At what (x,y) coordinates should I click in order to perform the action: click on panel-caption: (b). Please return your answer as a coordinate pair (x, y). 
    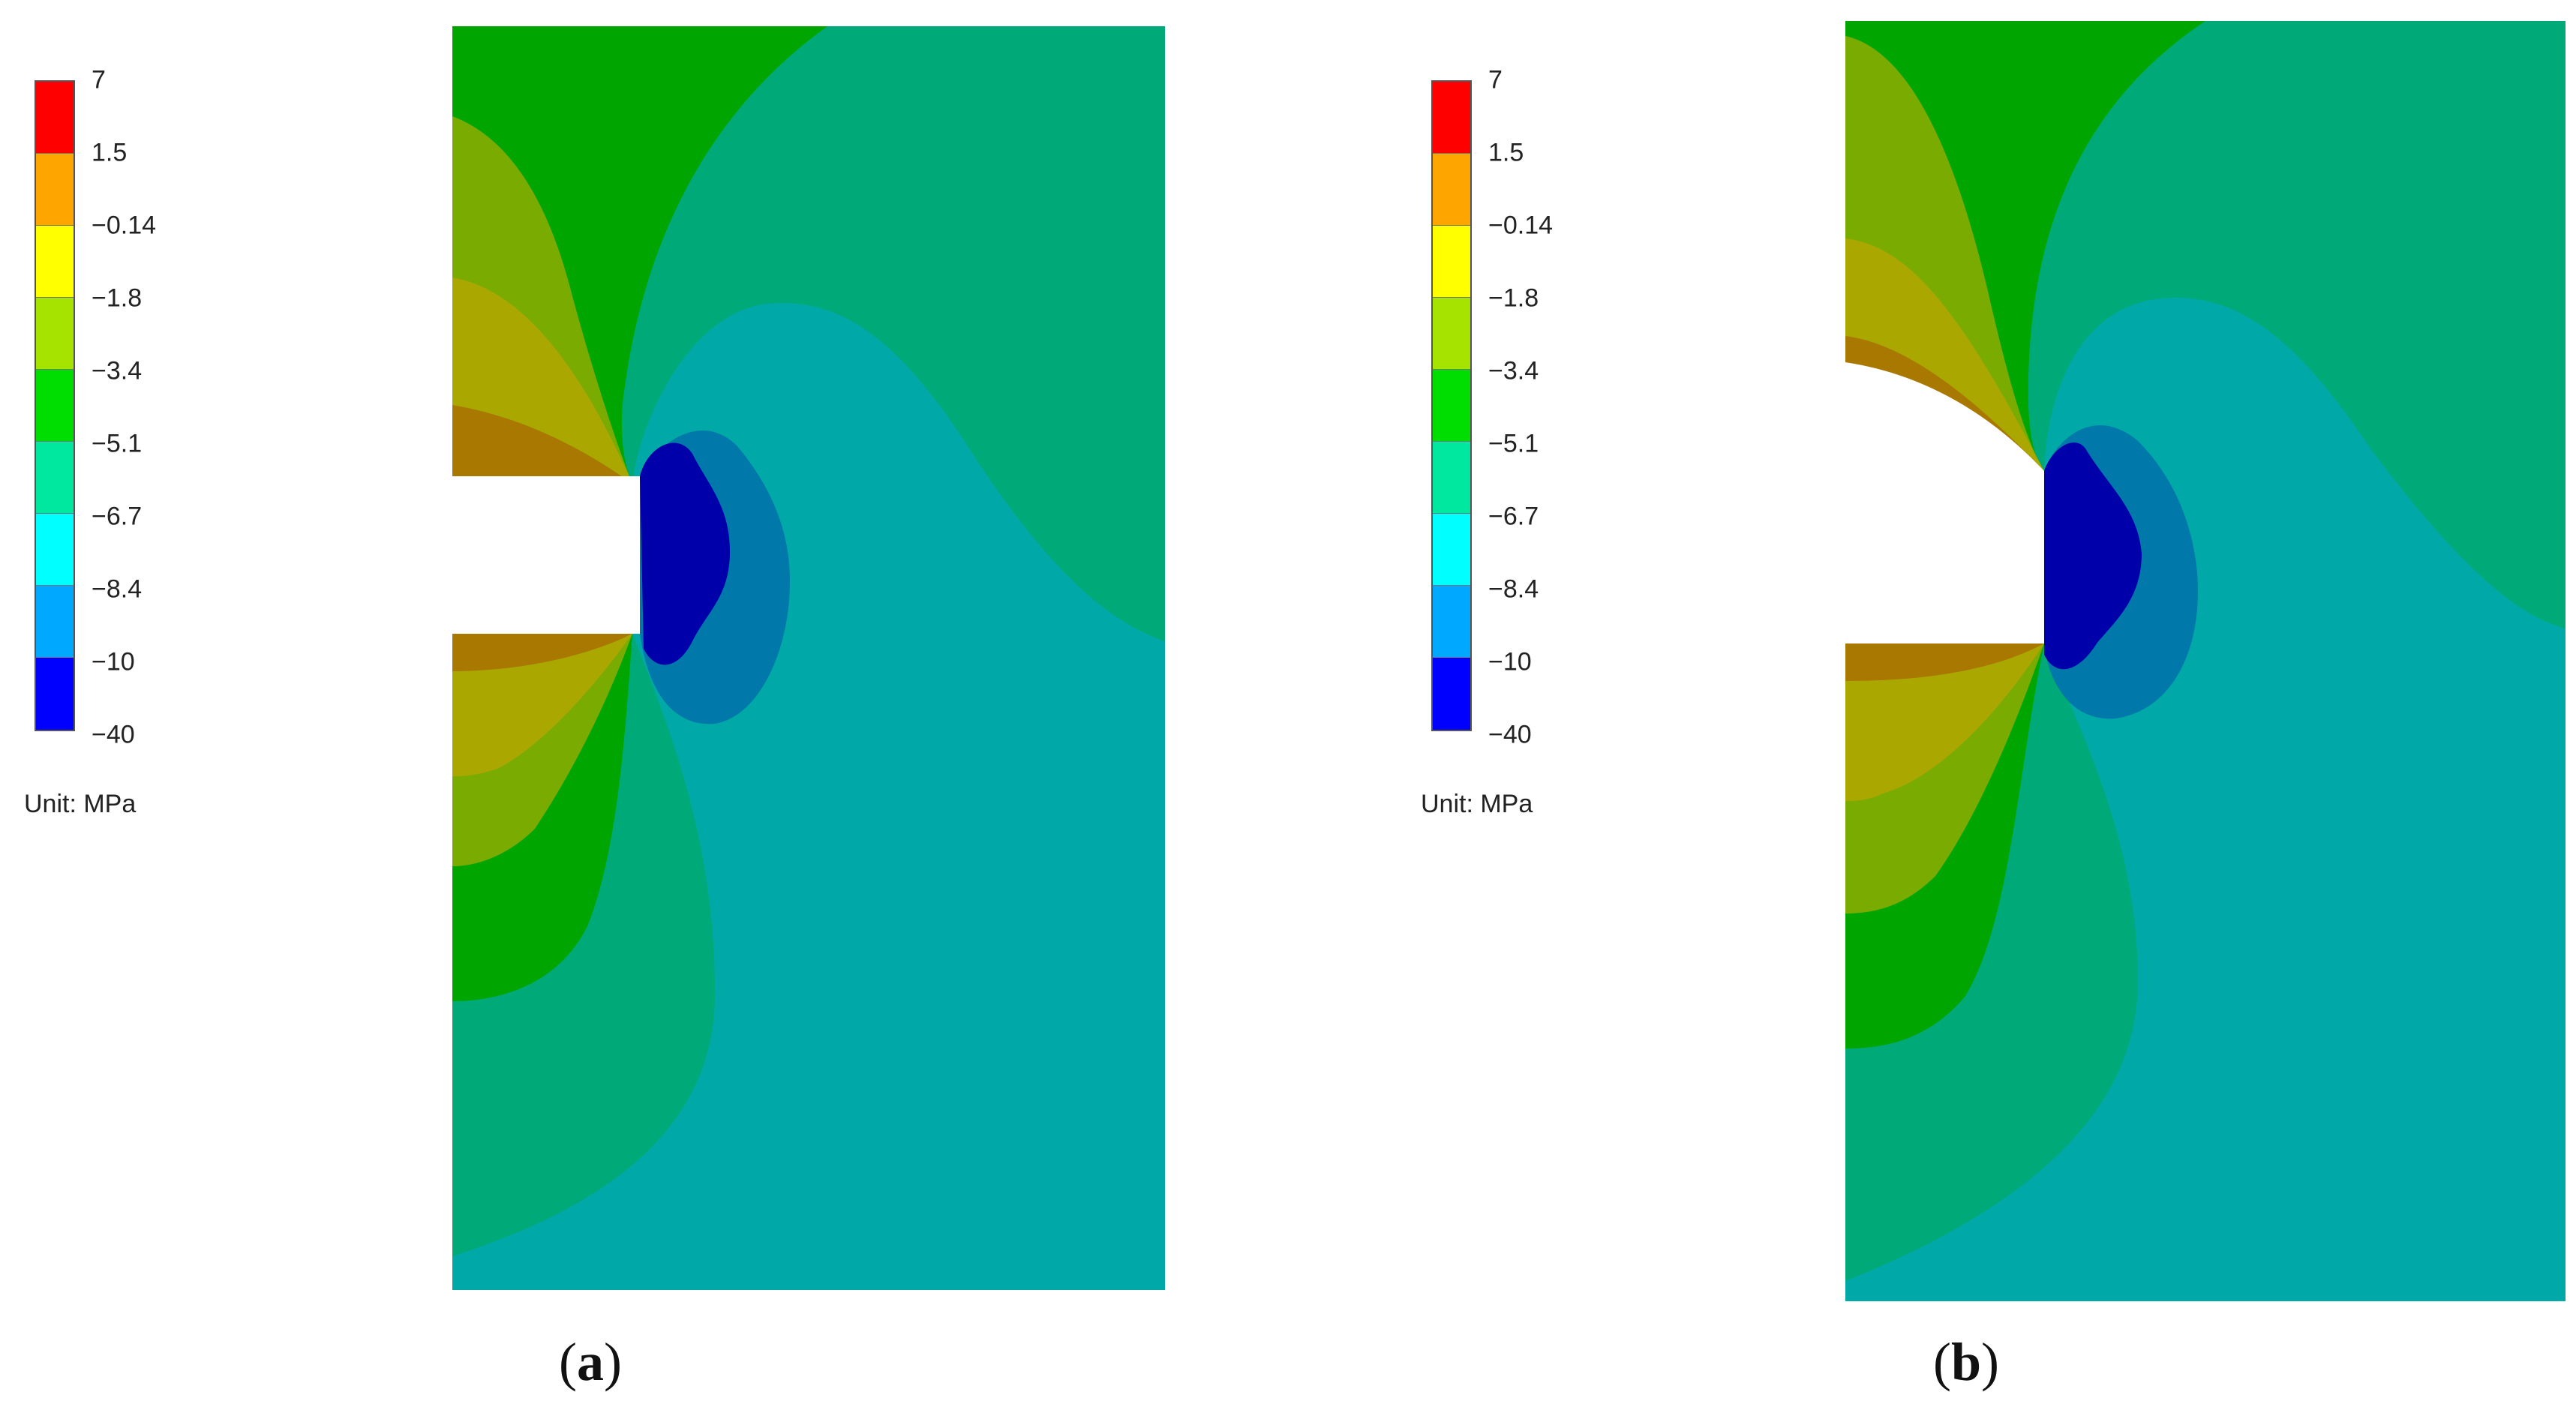
    Looking at the image, I should click on (1966, 1362).